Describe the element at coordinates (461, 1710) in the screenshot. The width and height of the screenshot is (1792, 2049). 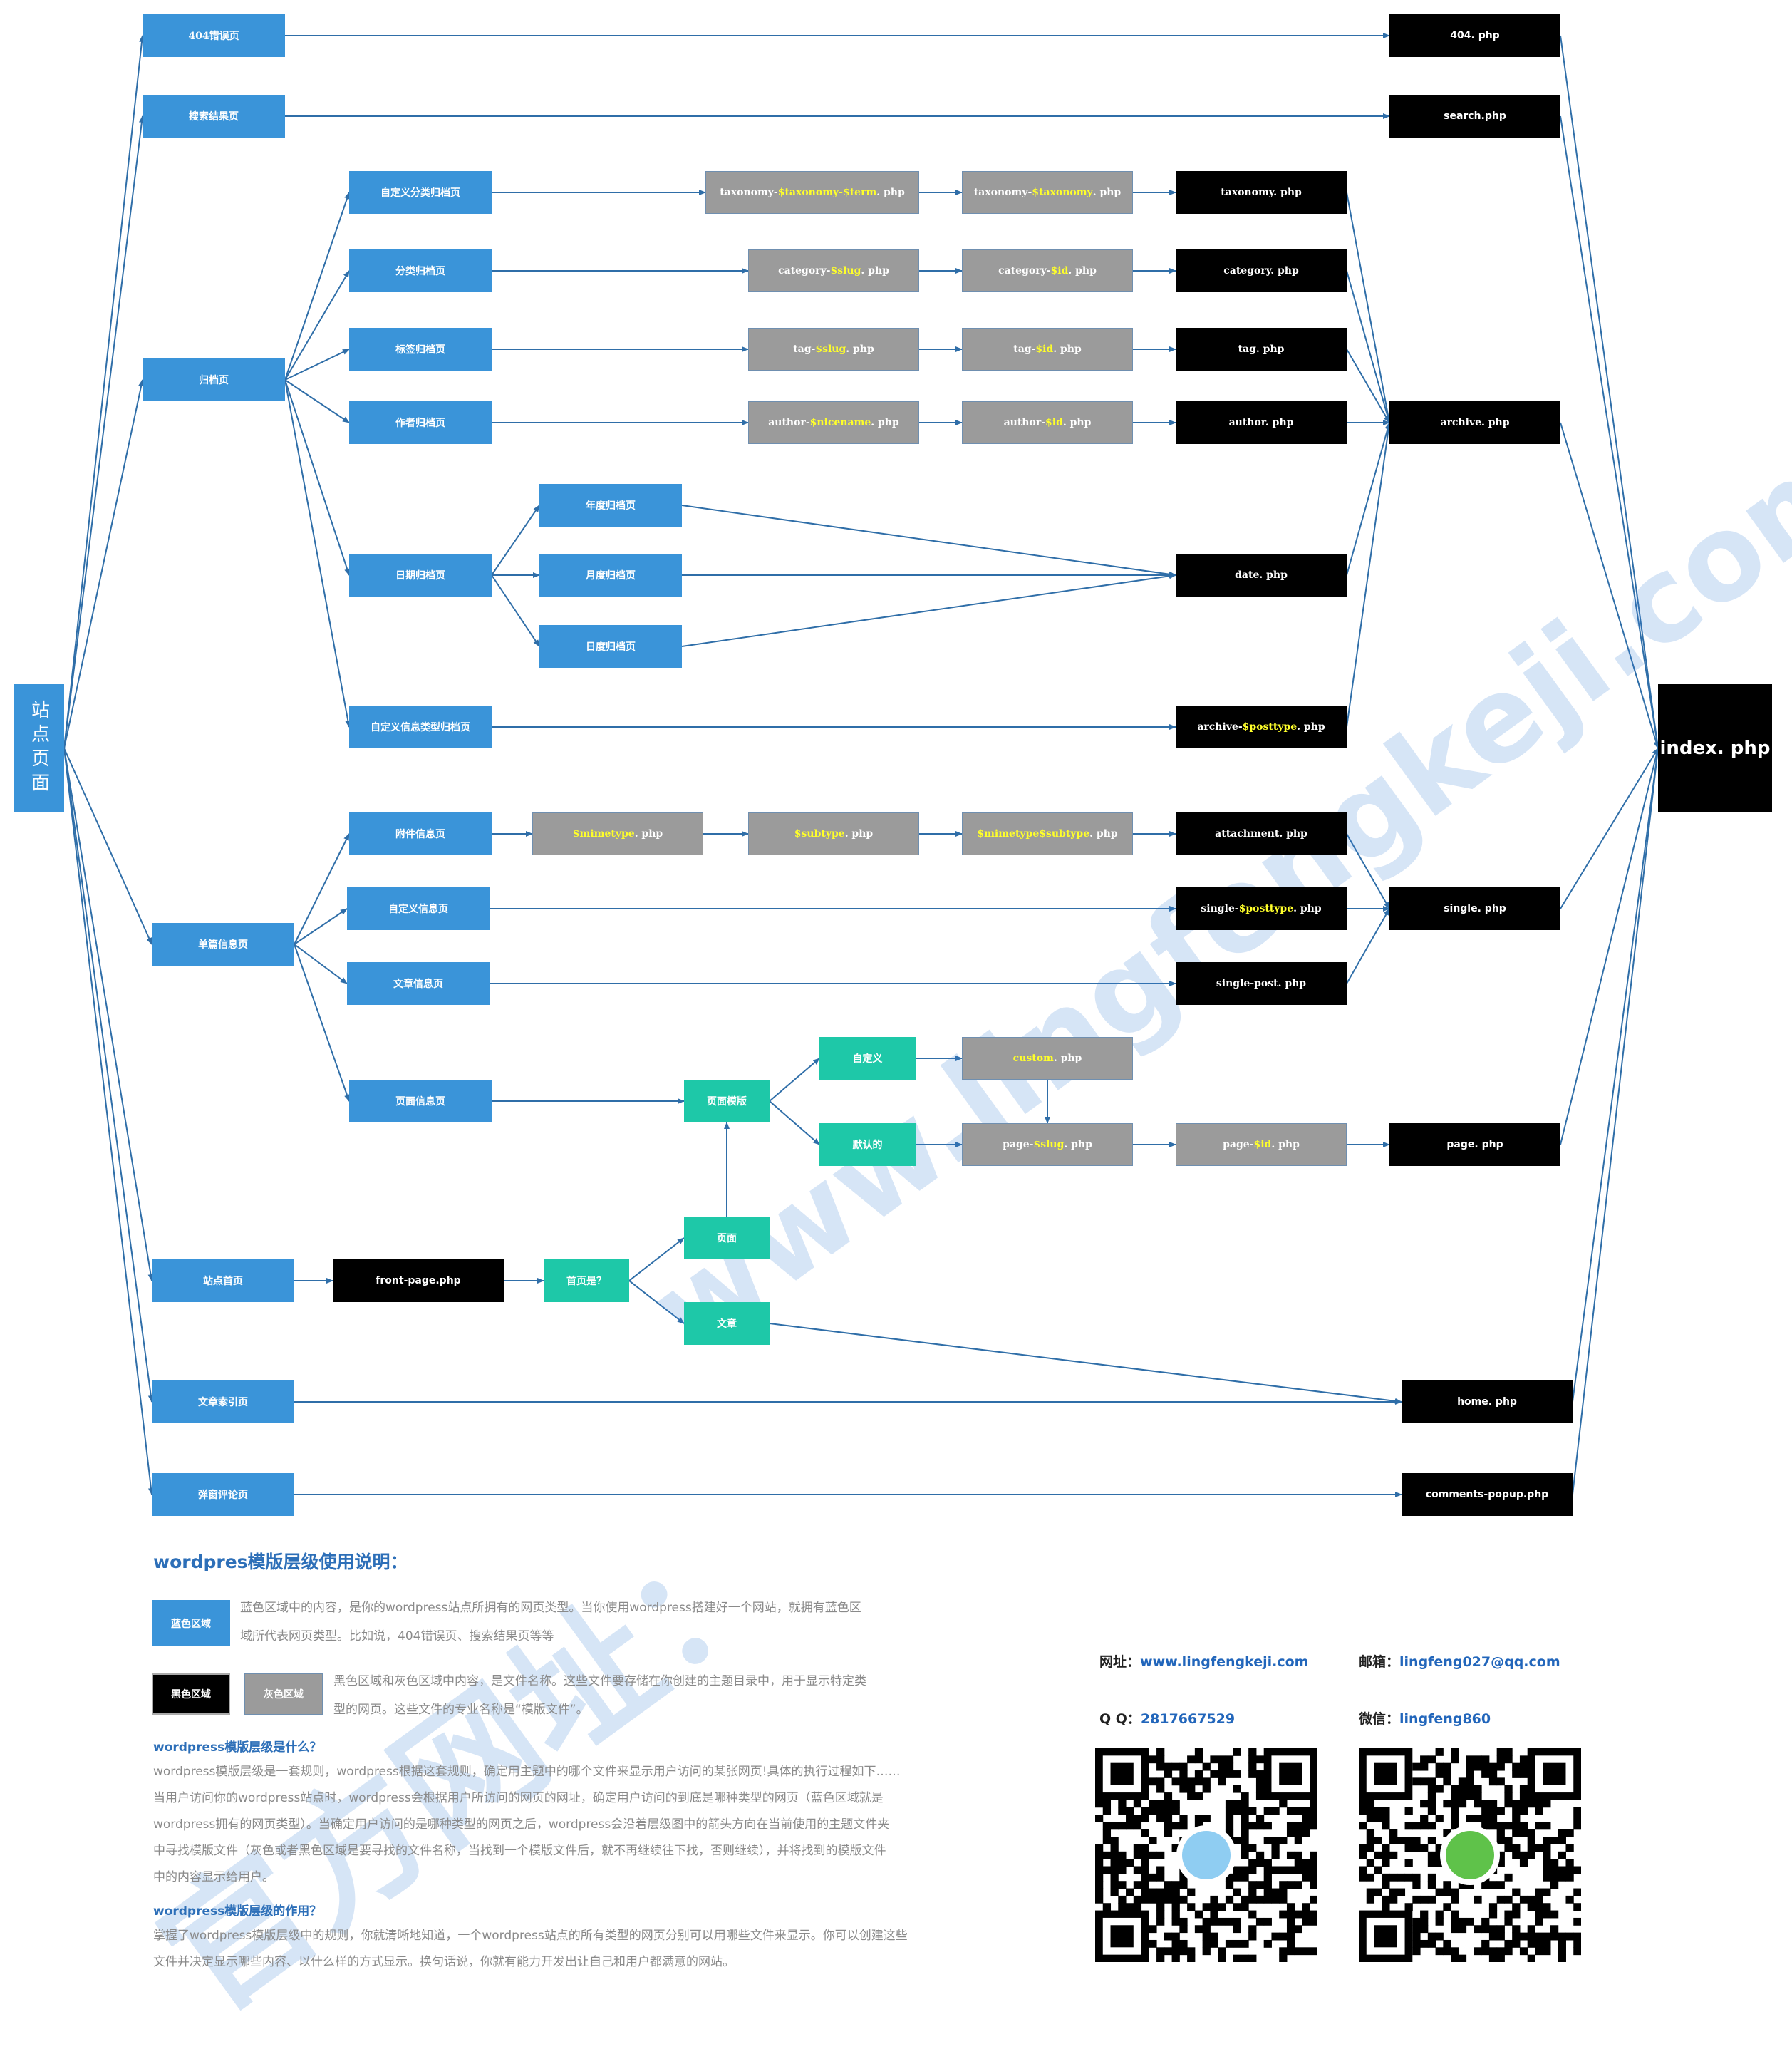
I see `legend-black-gray-text-2: 型的网页。这些文件的专业名称是“模版文件”。` at that location.